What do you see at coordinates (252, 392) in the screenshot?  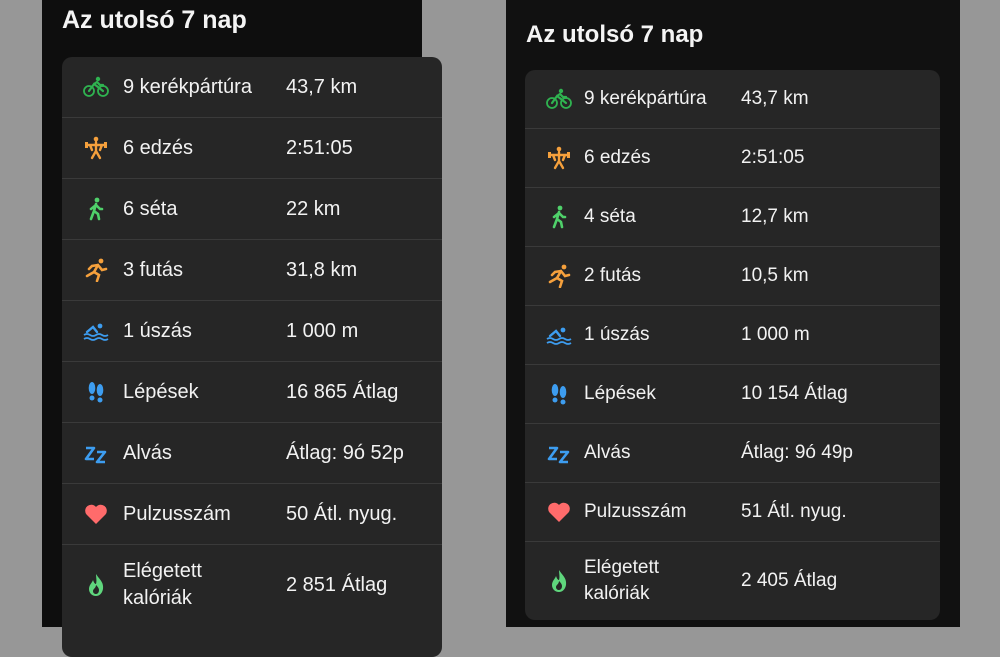 I see `list-item: Lépések 16 865 Átlag` at bounding box center [252, 392].